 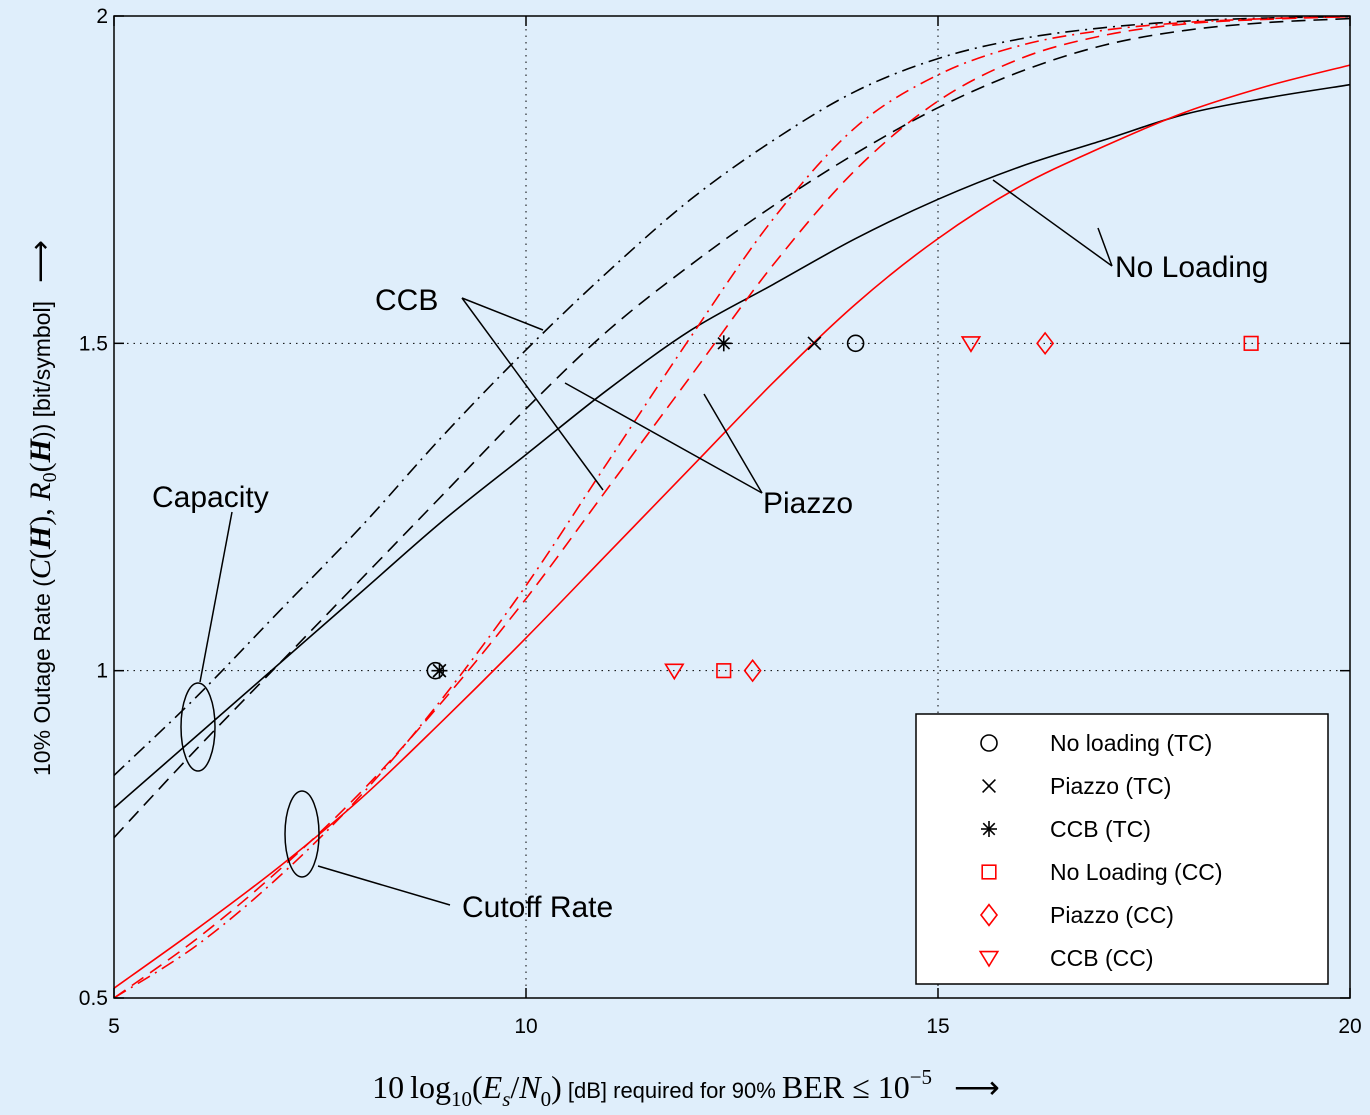 What do you see at coordinates (1110, 786) in the screenshot?
I see `legend-label: Piazzo (TC)` at bounding box center [1110, 786].